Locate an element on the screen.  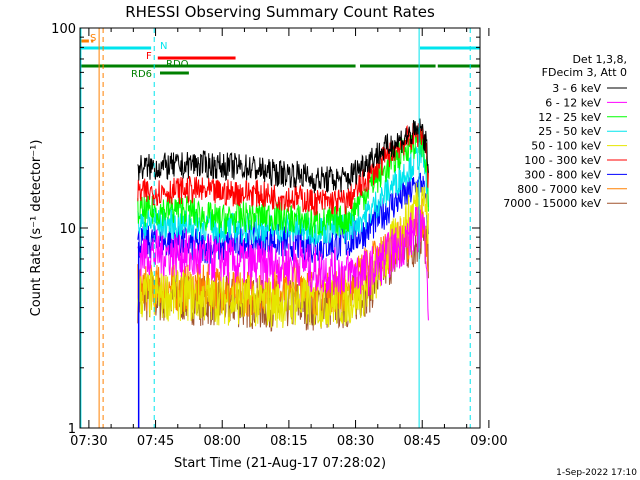
x-axis-label: Start Time (21-Aug-17 07:28:02) is located at coordinates (280, 463).